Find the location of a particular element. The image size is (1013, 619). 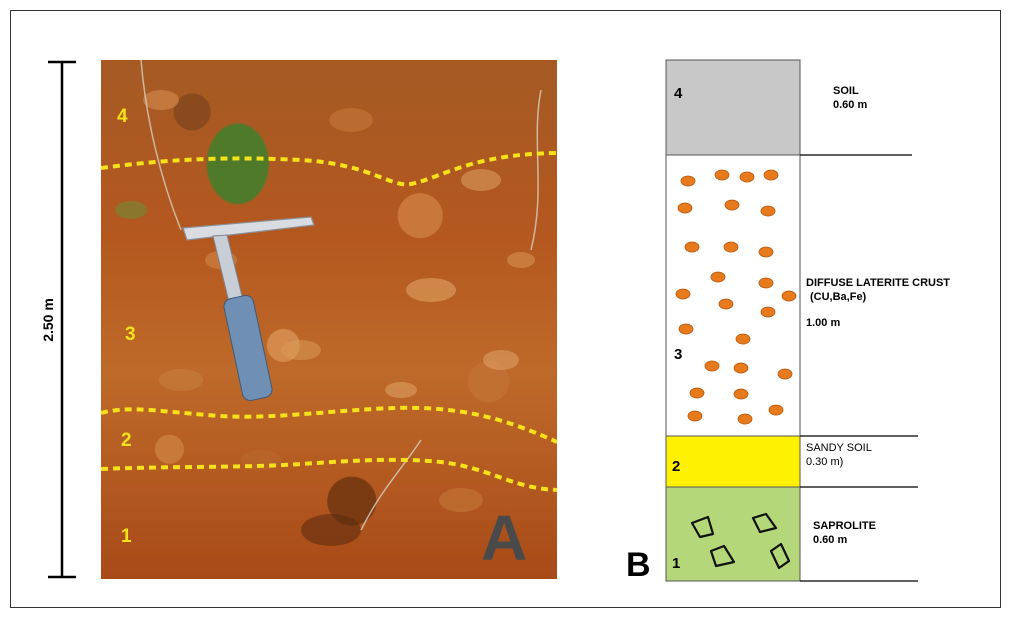

photo-layer-number-4: 4 is located at coordinates (122, 116).